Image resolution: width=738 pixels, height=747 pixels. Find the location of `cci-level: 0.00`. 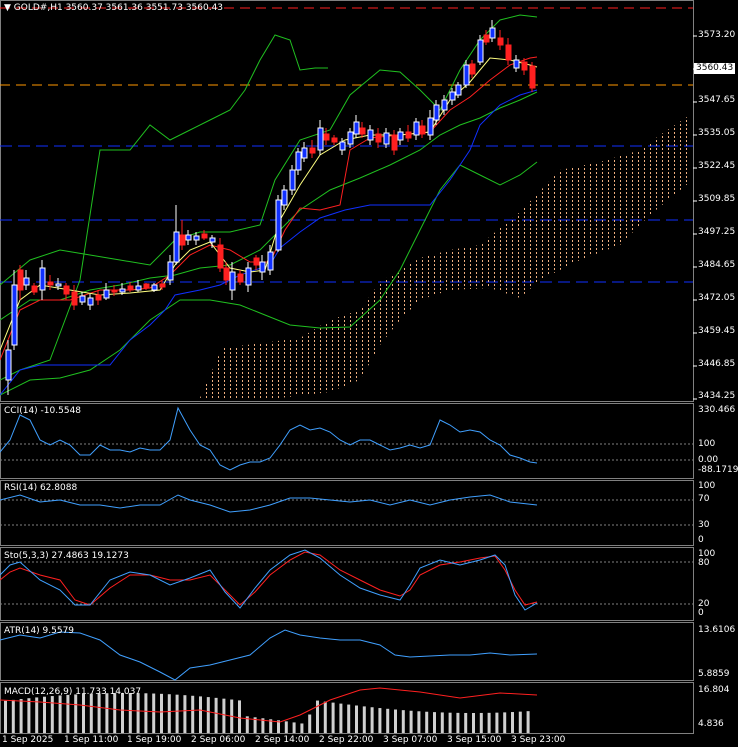

cci-level: 0.00 is located at coordinates (708, 460).